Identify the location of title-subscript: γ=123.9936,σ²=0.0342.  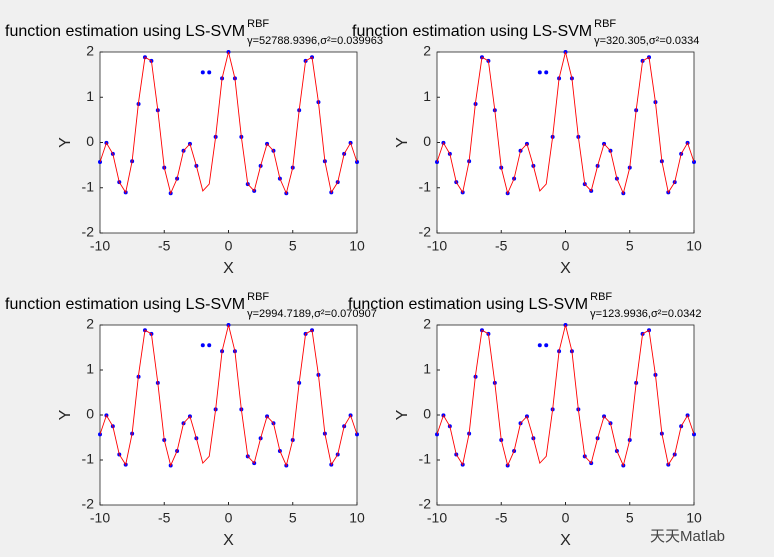
(645, 314).